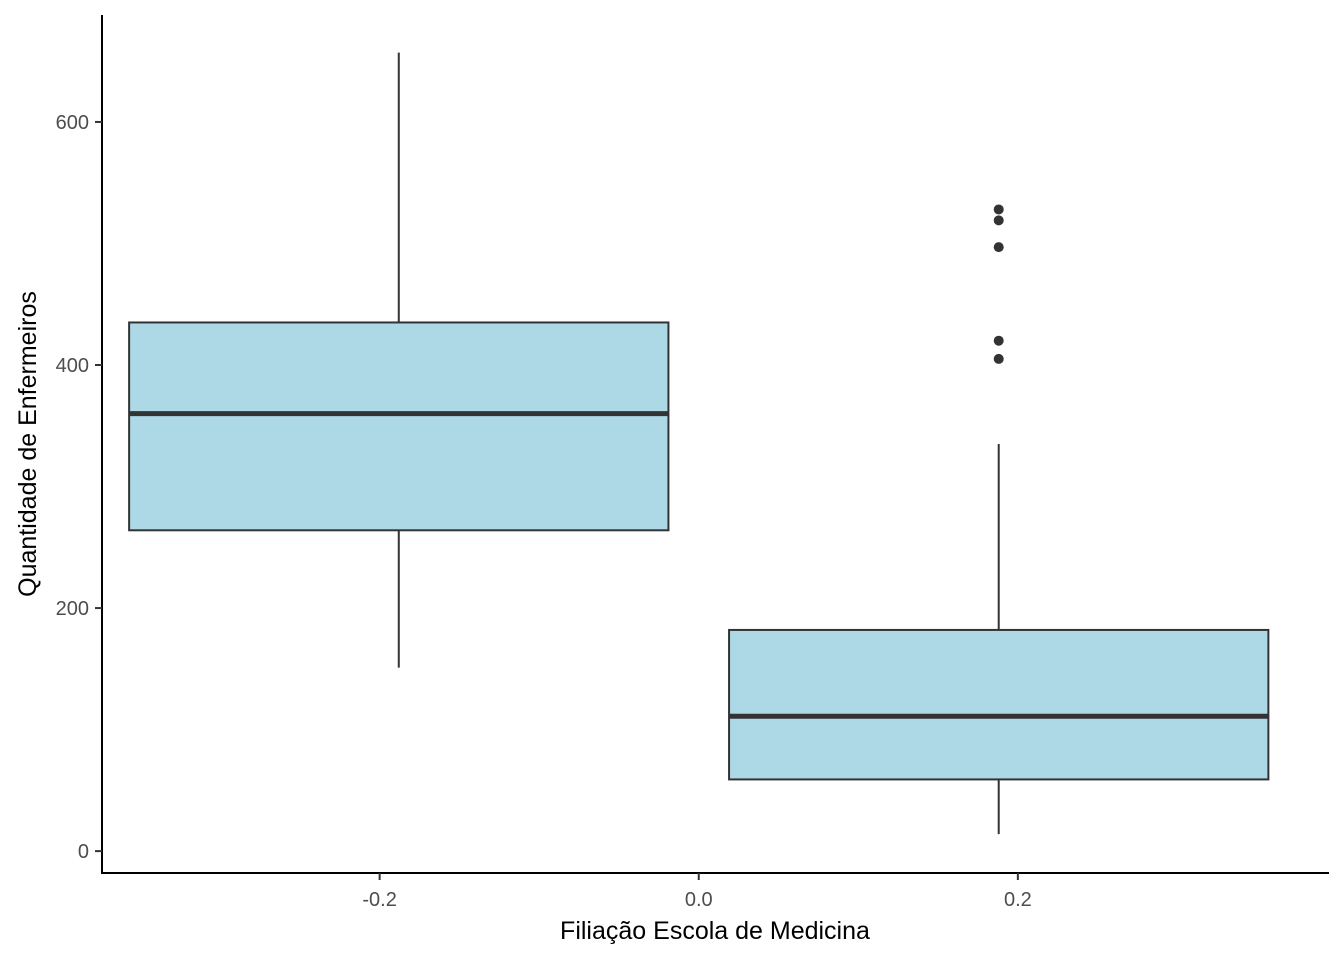  I want to click on x-tick-label: -0.2, so click(379, 900).